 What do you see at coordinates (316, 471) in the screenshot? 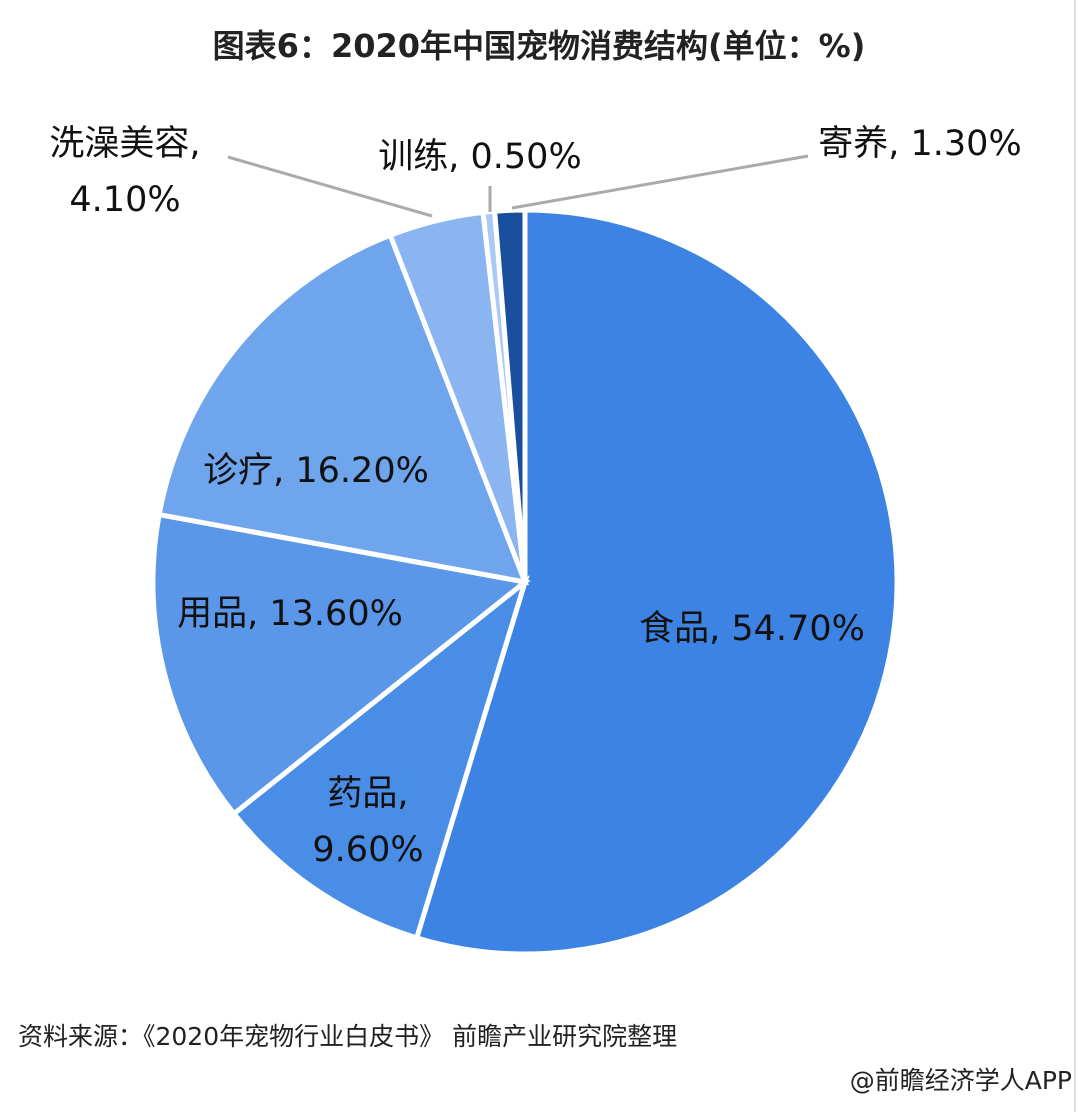
I see `data-label: 诊疗, 16.20%` at bounding box center [316, 471].